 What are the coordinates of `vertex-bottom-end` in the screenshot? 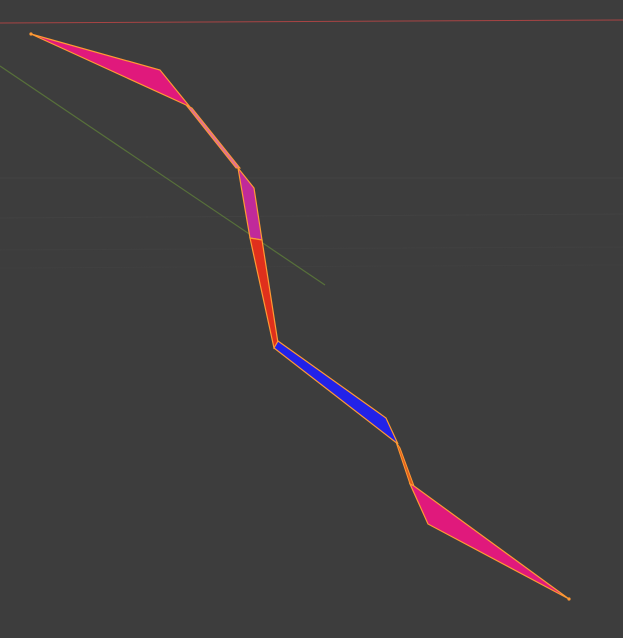 It's located at (569, 599).